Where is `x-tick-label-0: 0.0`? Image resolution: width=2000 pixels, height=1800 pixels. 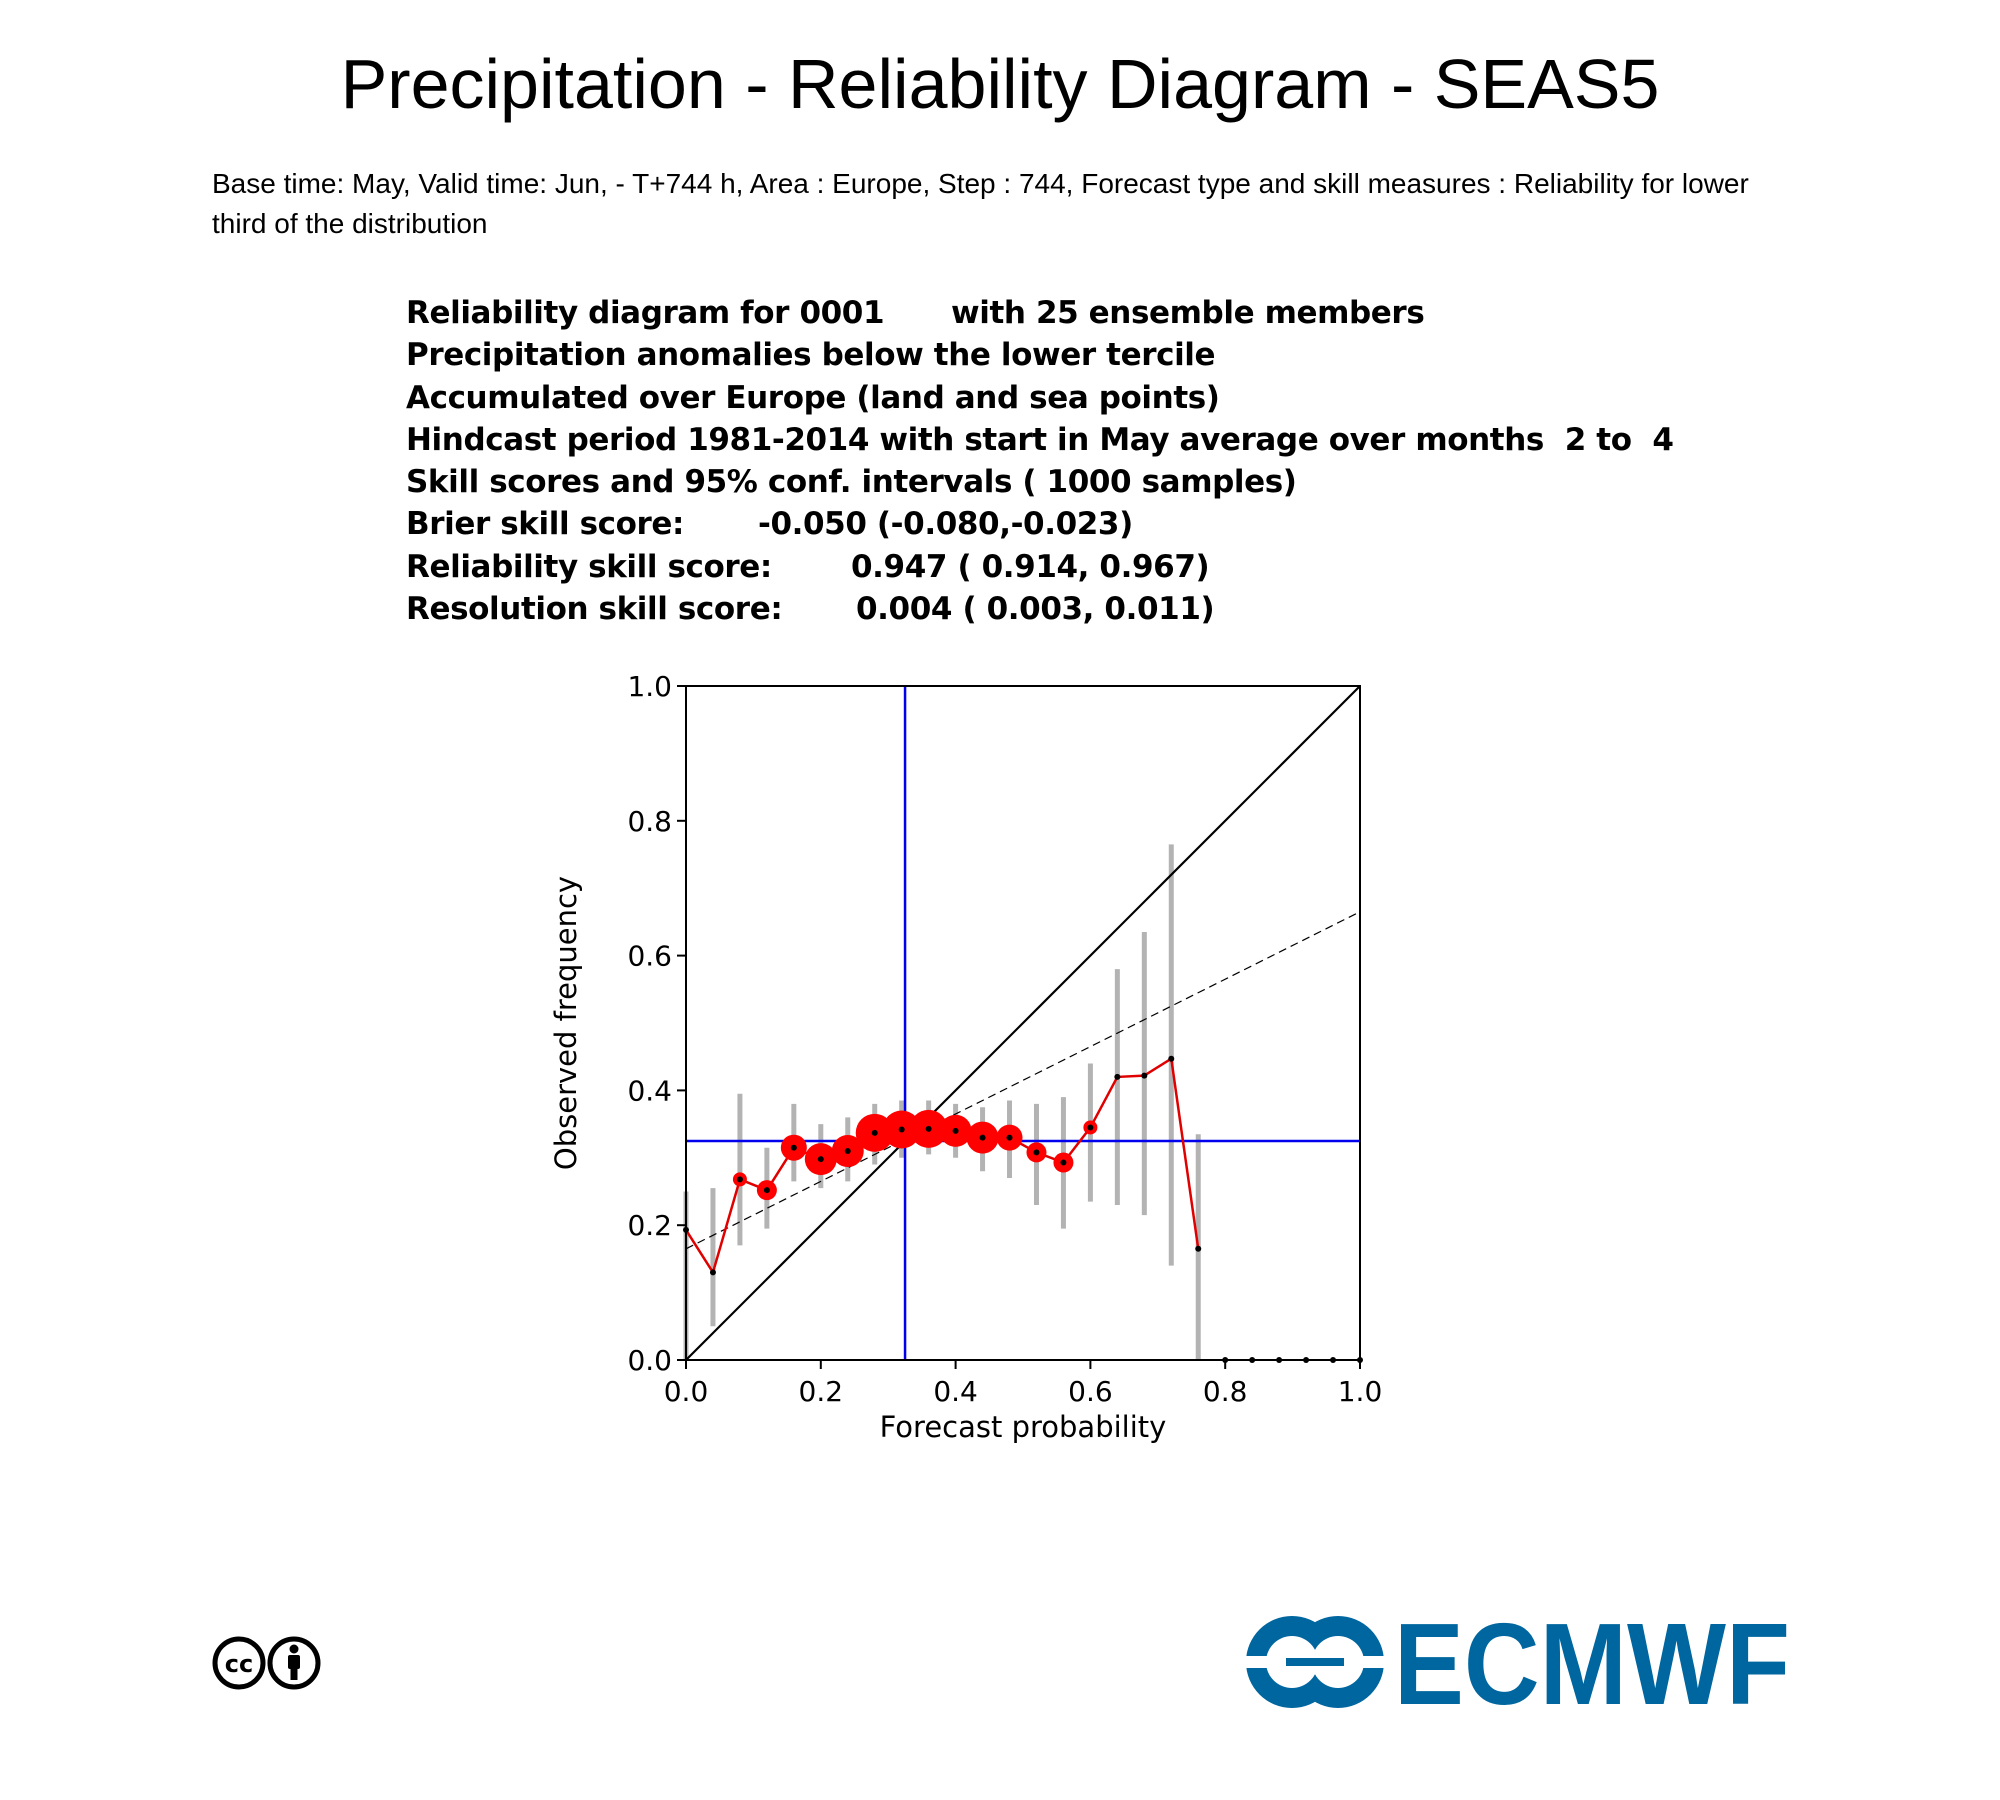
x-tick-label-0: 0.0 is located at coordinates (686, 1391).